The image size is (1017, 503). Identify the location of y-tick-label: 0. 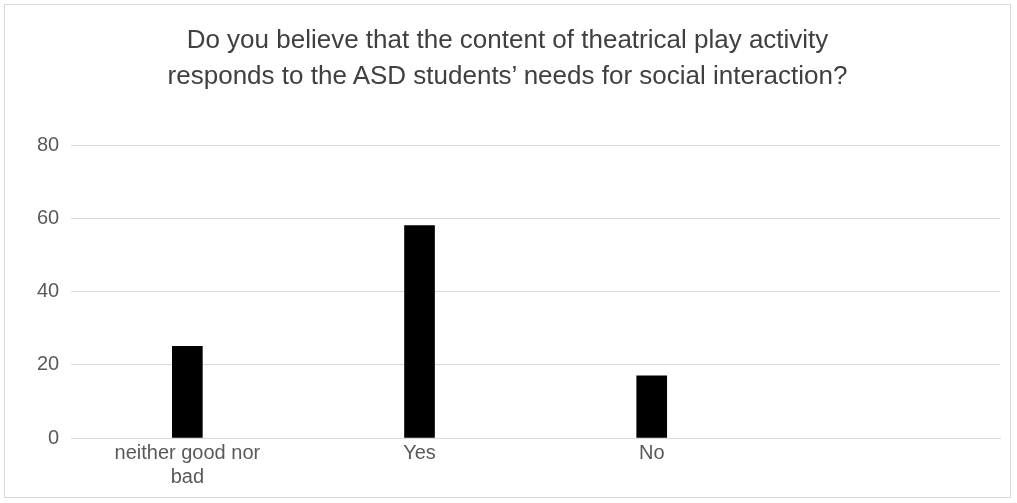
(54, 436).